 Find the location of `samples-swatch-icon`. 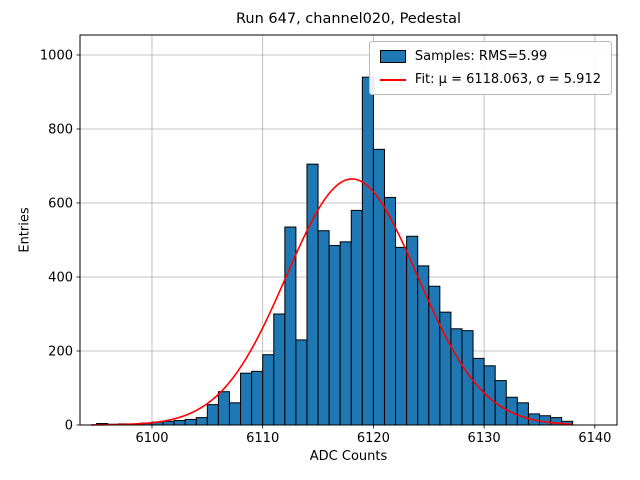

samples-swatch-icon is located at coordinates (392, 56).